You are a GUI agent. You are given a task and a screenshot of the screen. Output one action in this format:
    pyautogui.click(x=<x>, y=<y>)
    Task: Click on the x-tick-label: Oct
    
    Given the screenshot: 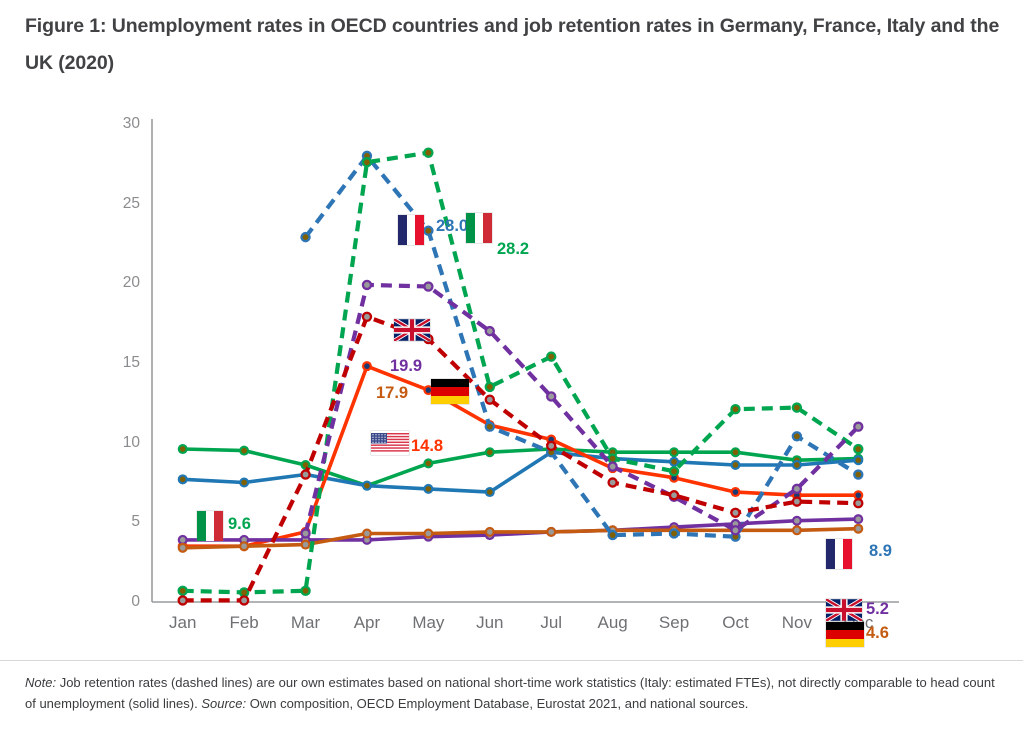 What is the action you would take?
    pyautogui.click(x=735, y=622)
    